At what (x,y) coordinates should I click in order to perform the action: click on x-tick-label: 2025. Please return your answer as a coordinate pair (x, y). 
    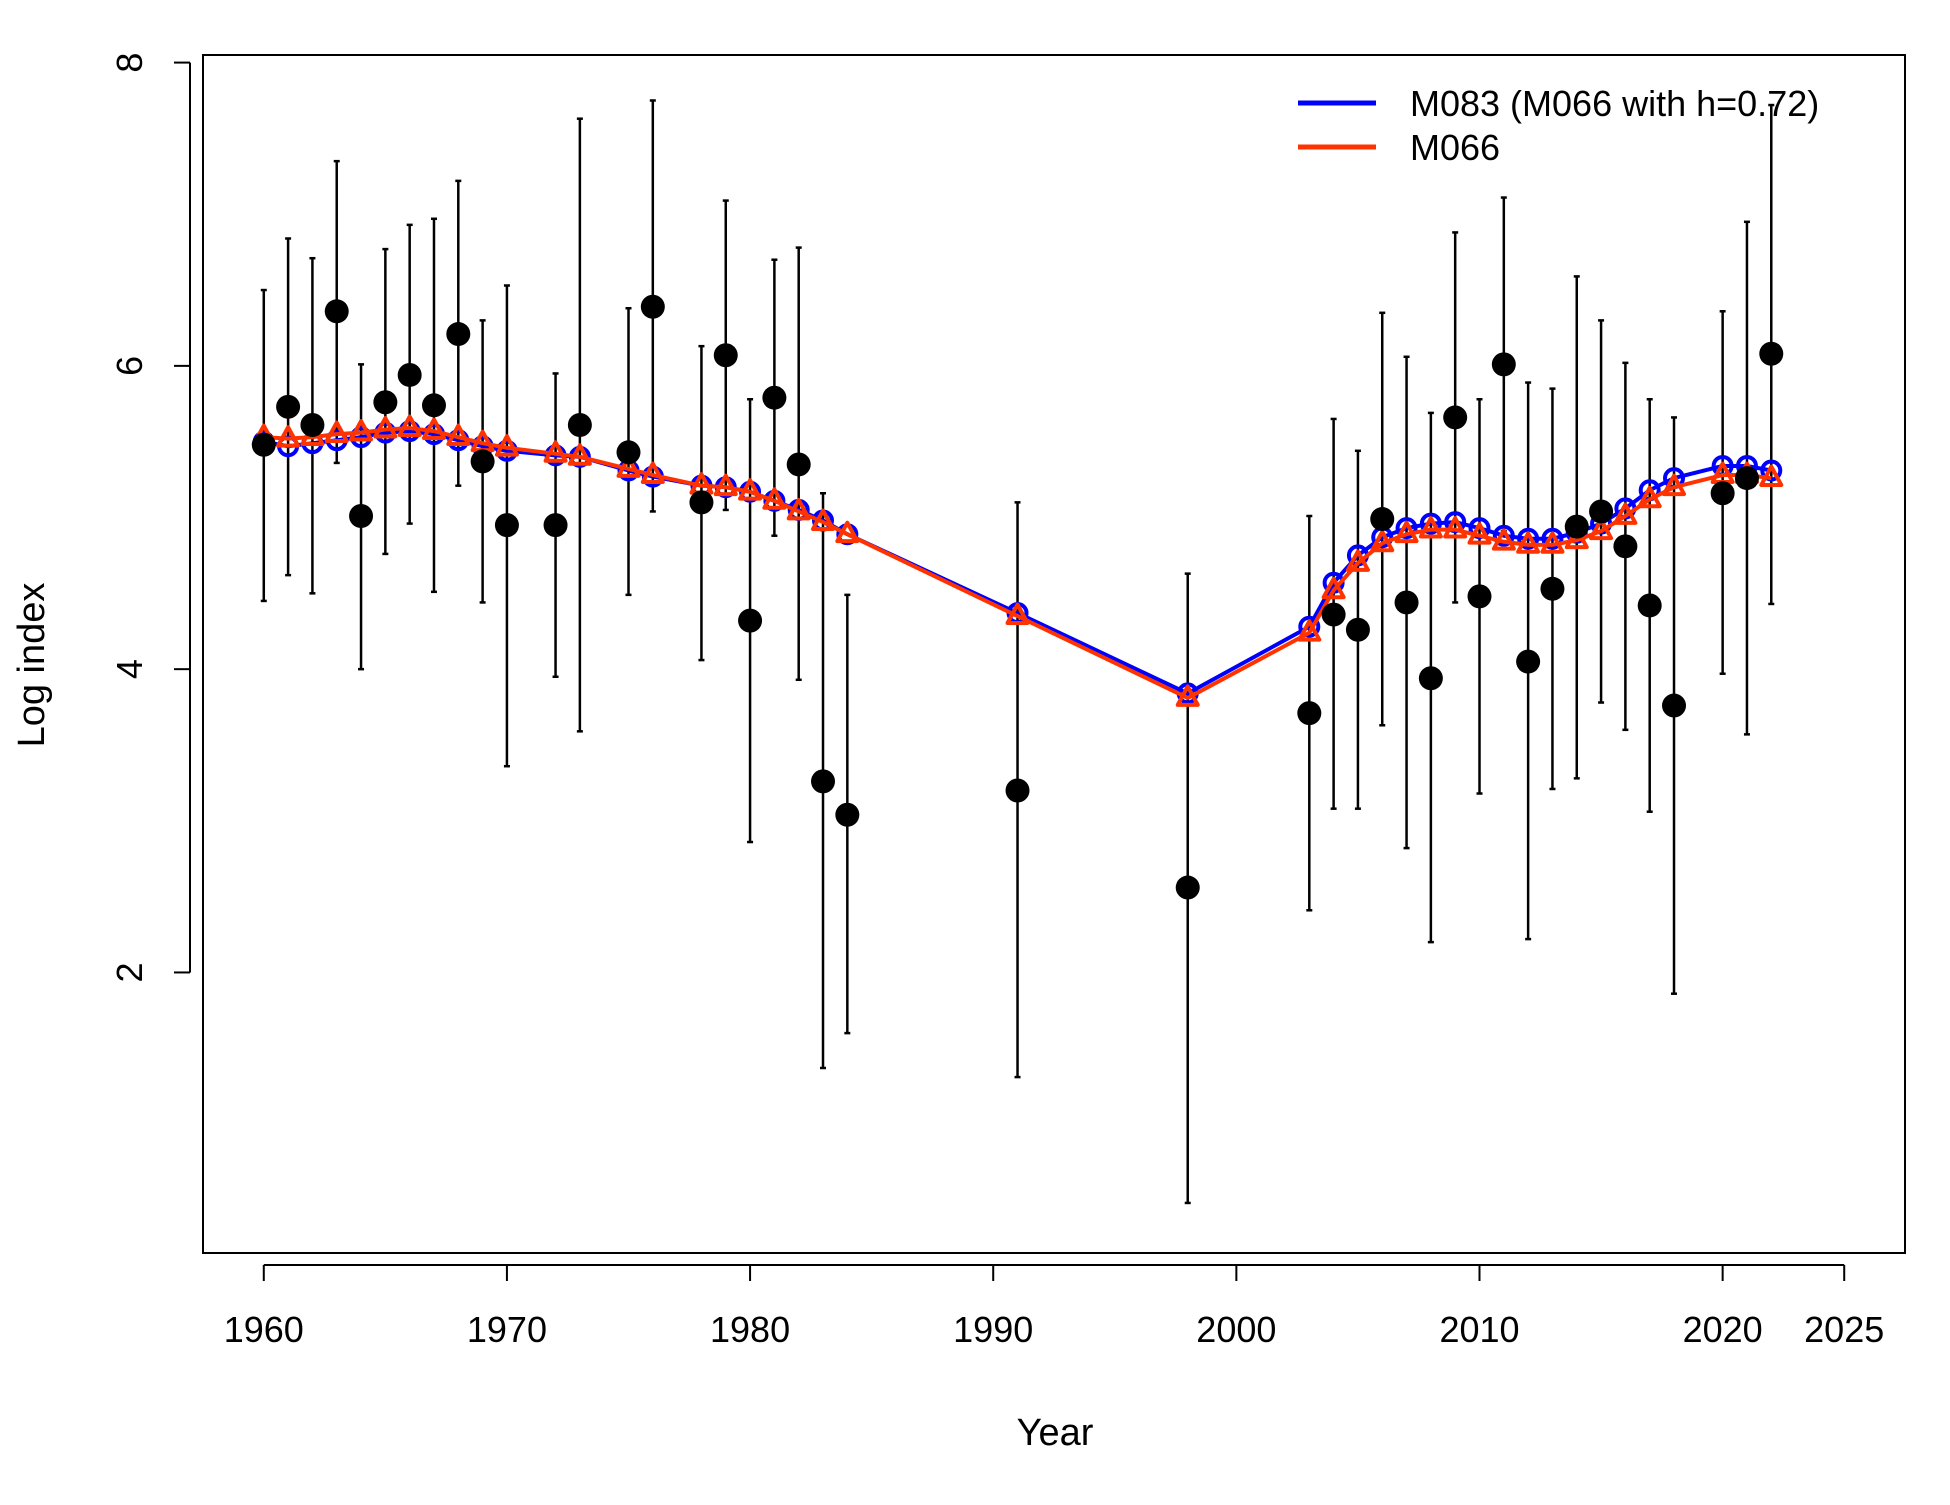
    Looking at the image, I should click on (1844, 1329).